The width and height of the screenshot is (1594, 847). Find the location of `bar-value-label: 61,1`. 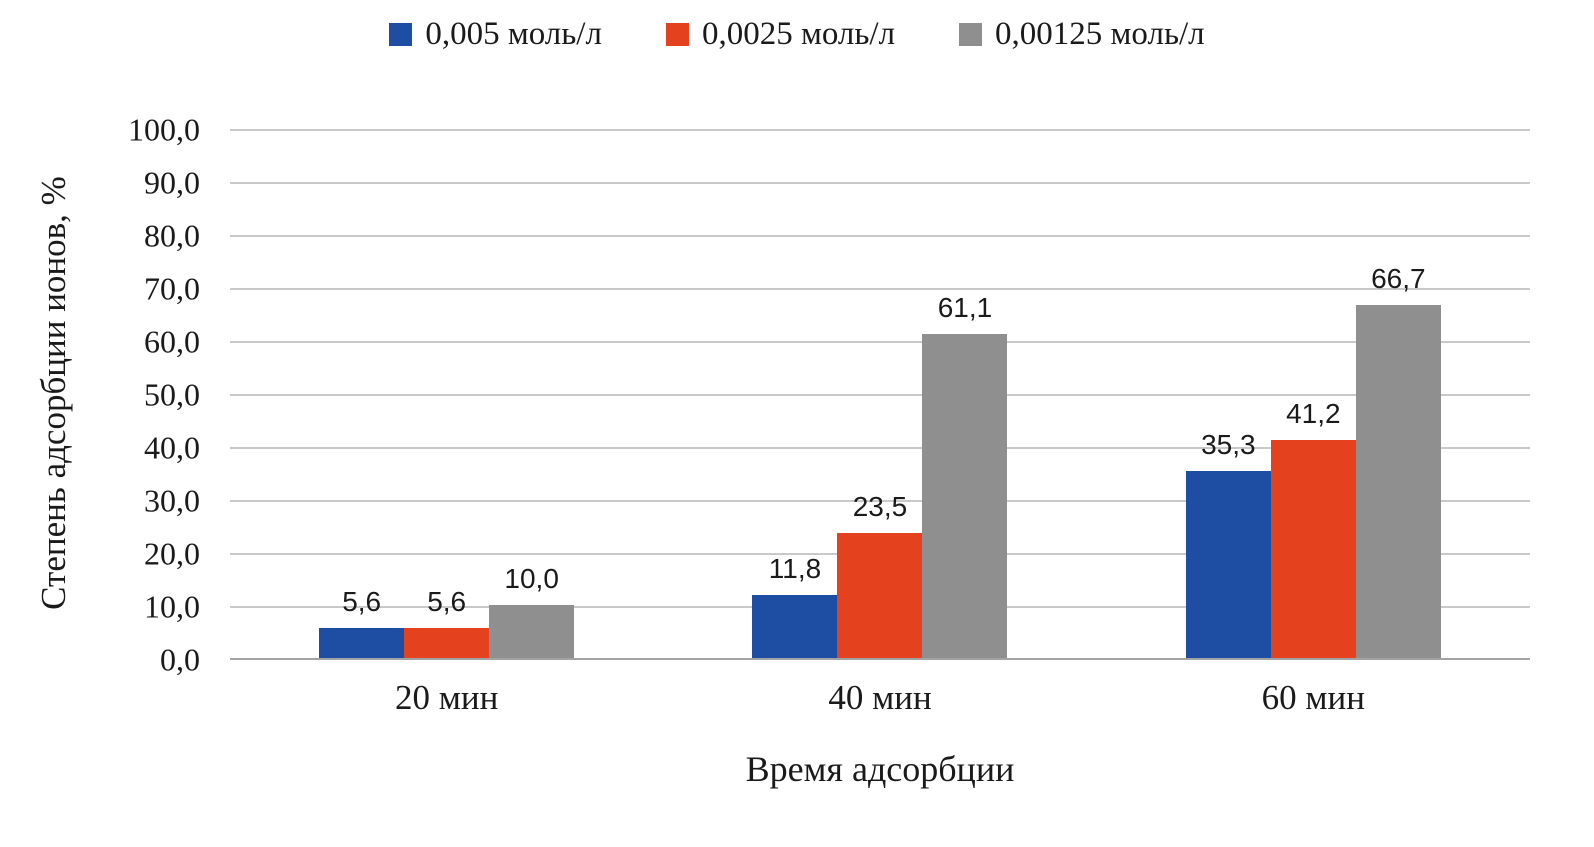

bar-value-label: 61,1 is located at coordinates (965, 308).